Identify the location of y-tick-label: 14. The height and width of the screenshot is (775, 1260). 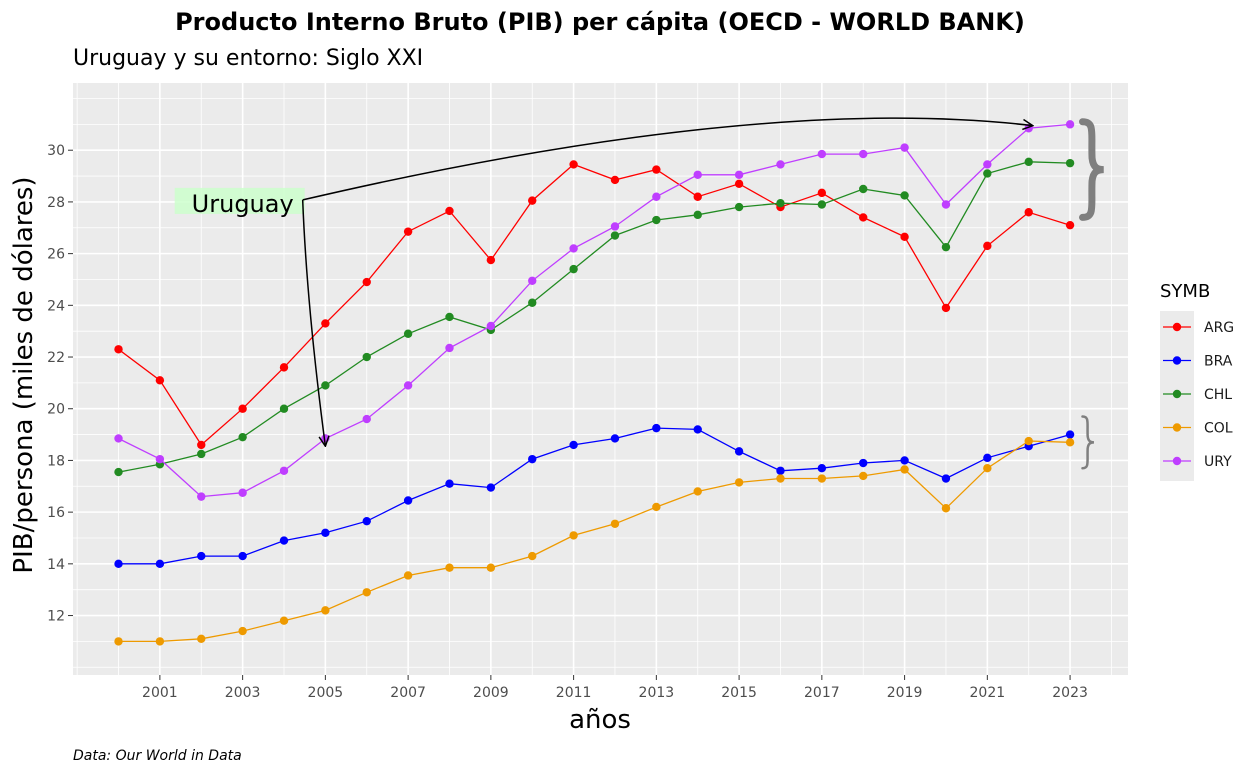
(56, 565).